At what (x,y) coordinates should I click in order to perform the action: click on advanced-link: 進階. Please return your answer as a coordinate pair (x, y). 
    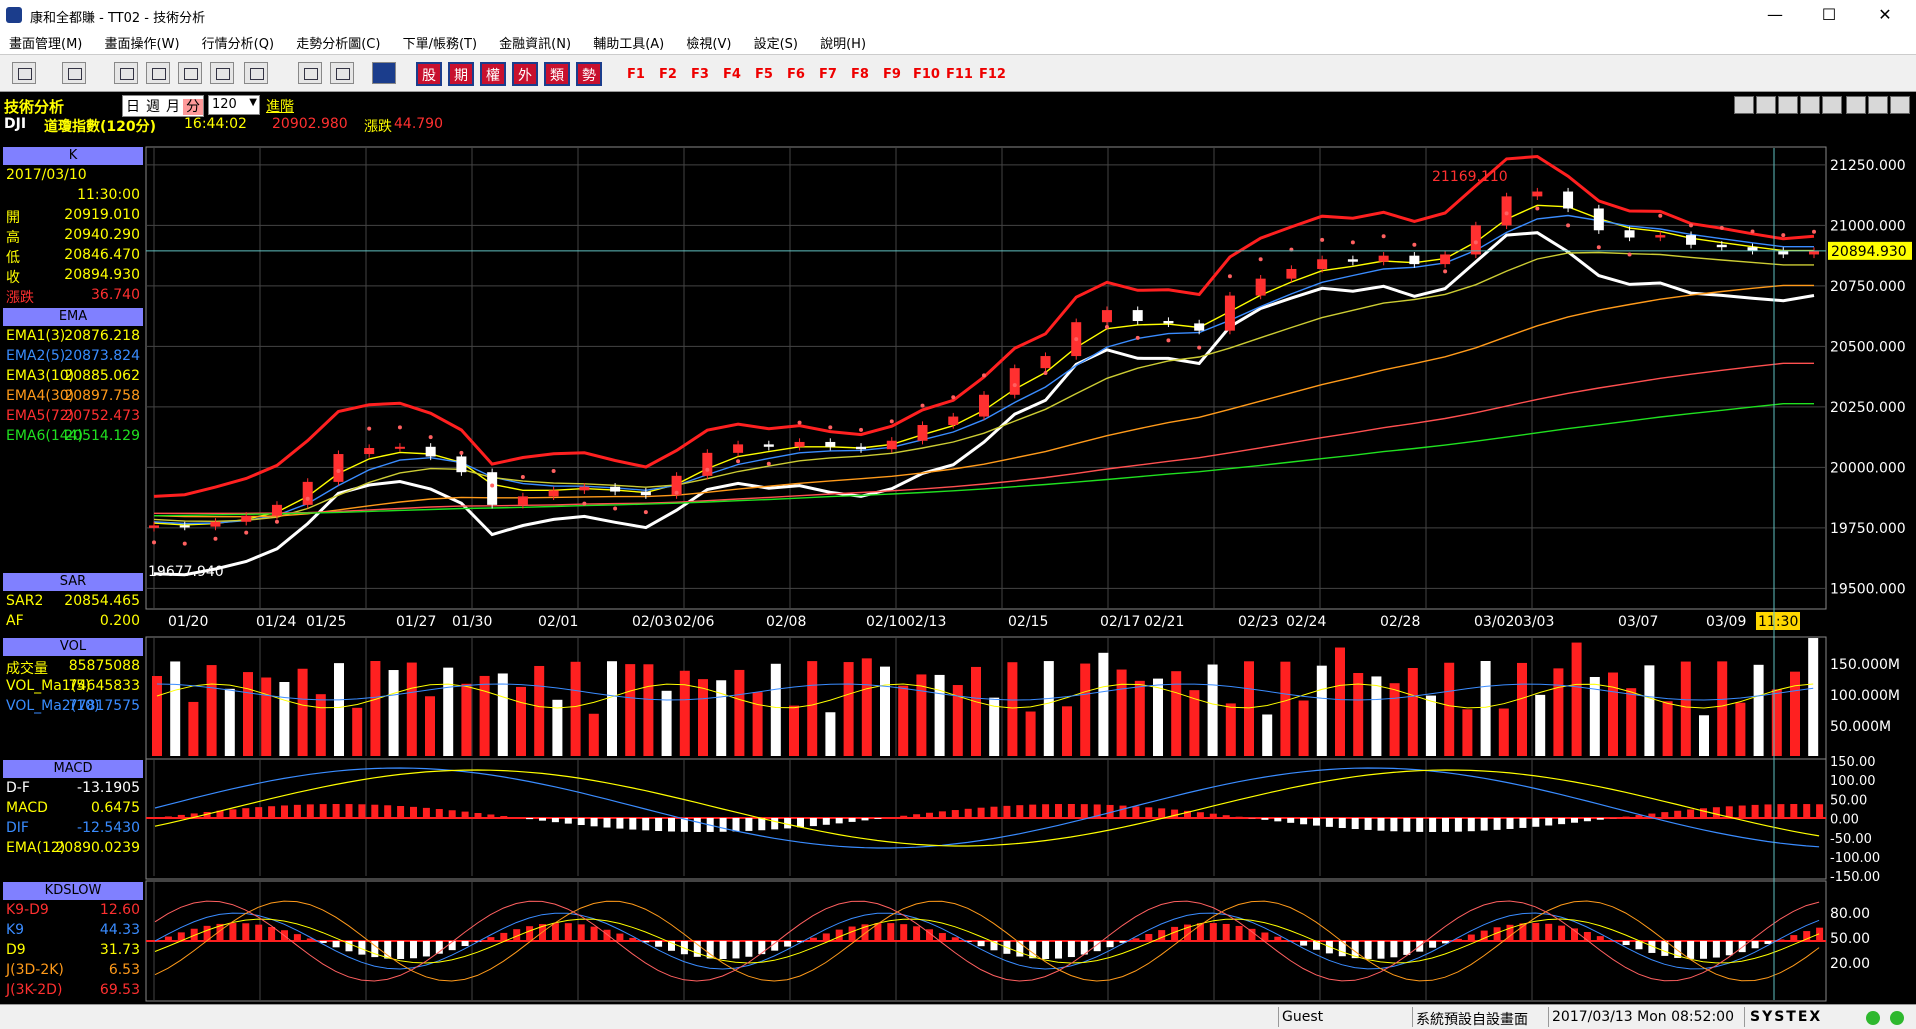
    Looking at the image, I should click on (280, 106).